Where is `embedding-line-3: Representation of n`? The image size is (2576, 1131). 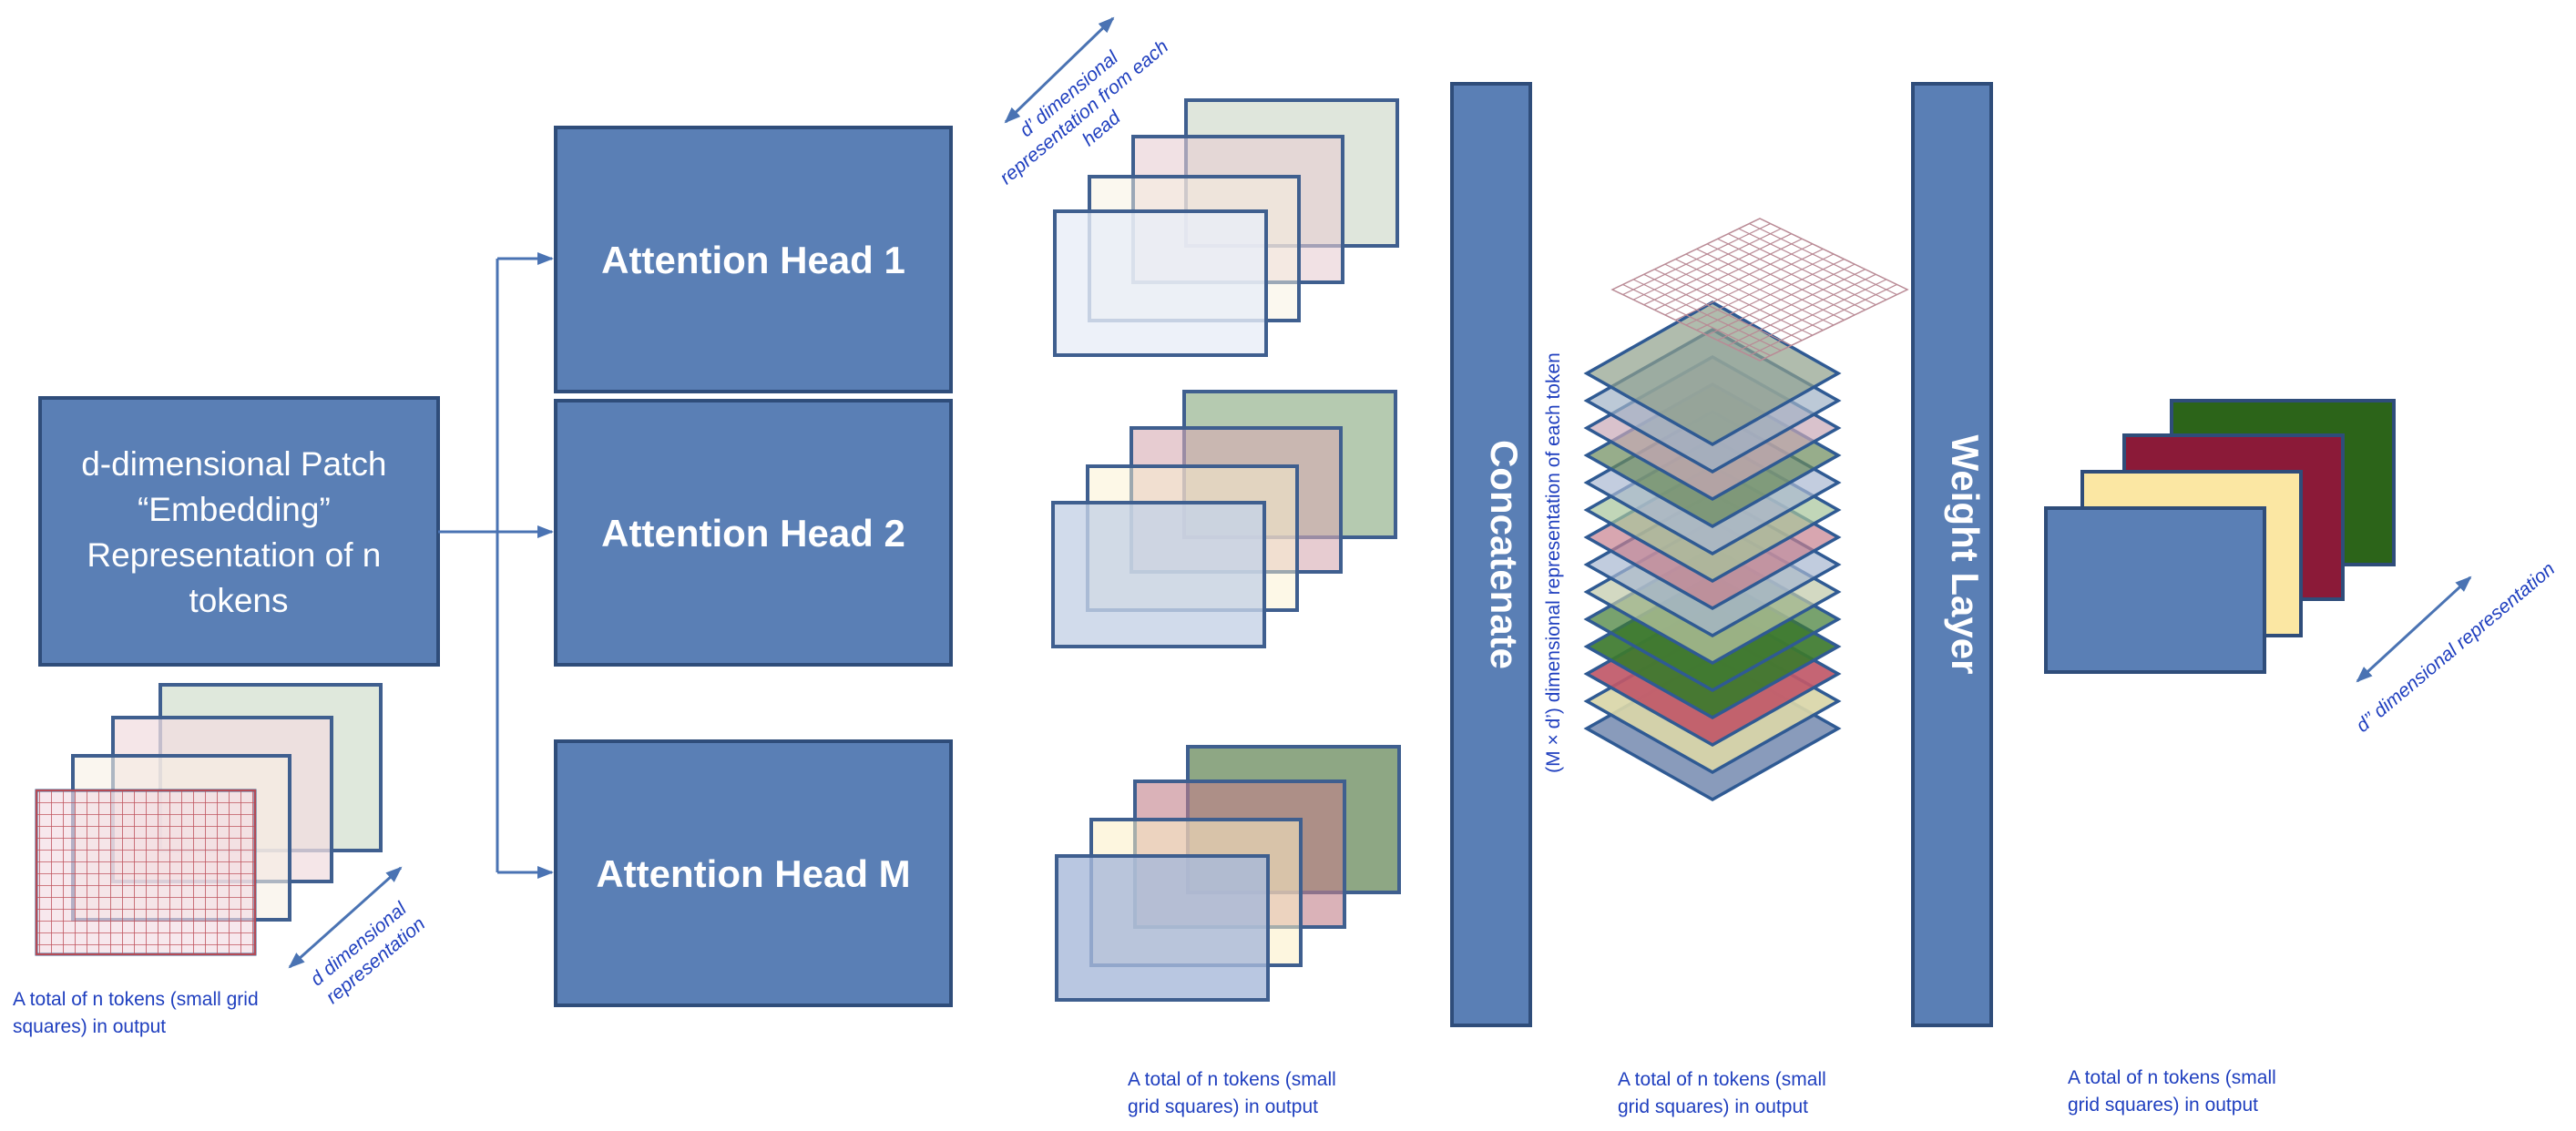
embedding-line-3: Representation of n is located at coordinates (234, 555).